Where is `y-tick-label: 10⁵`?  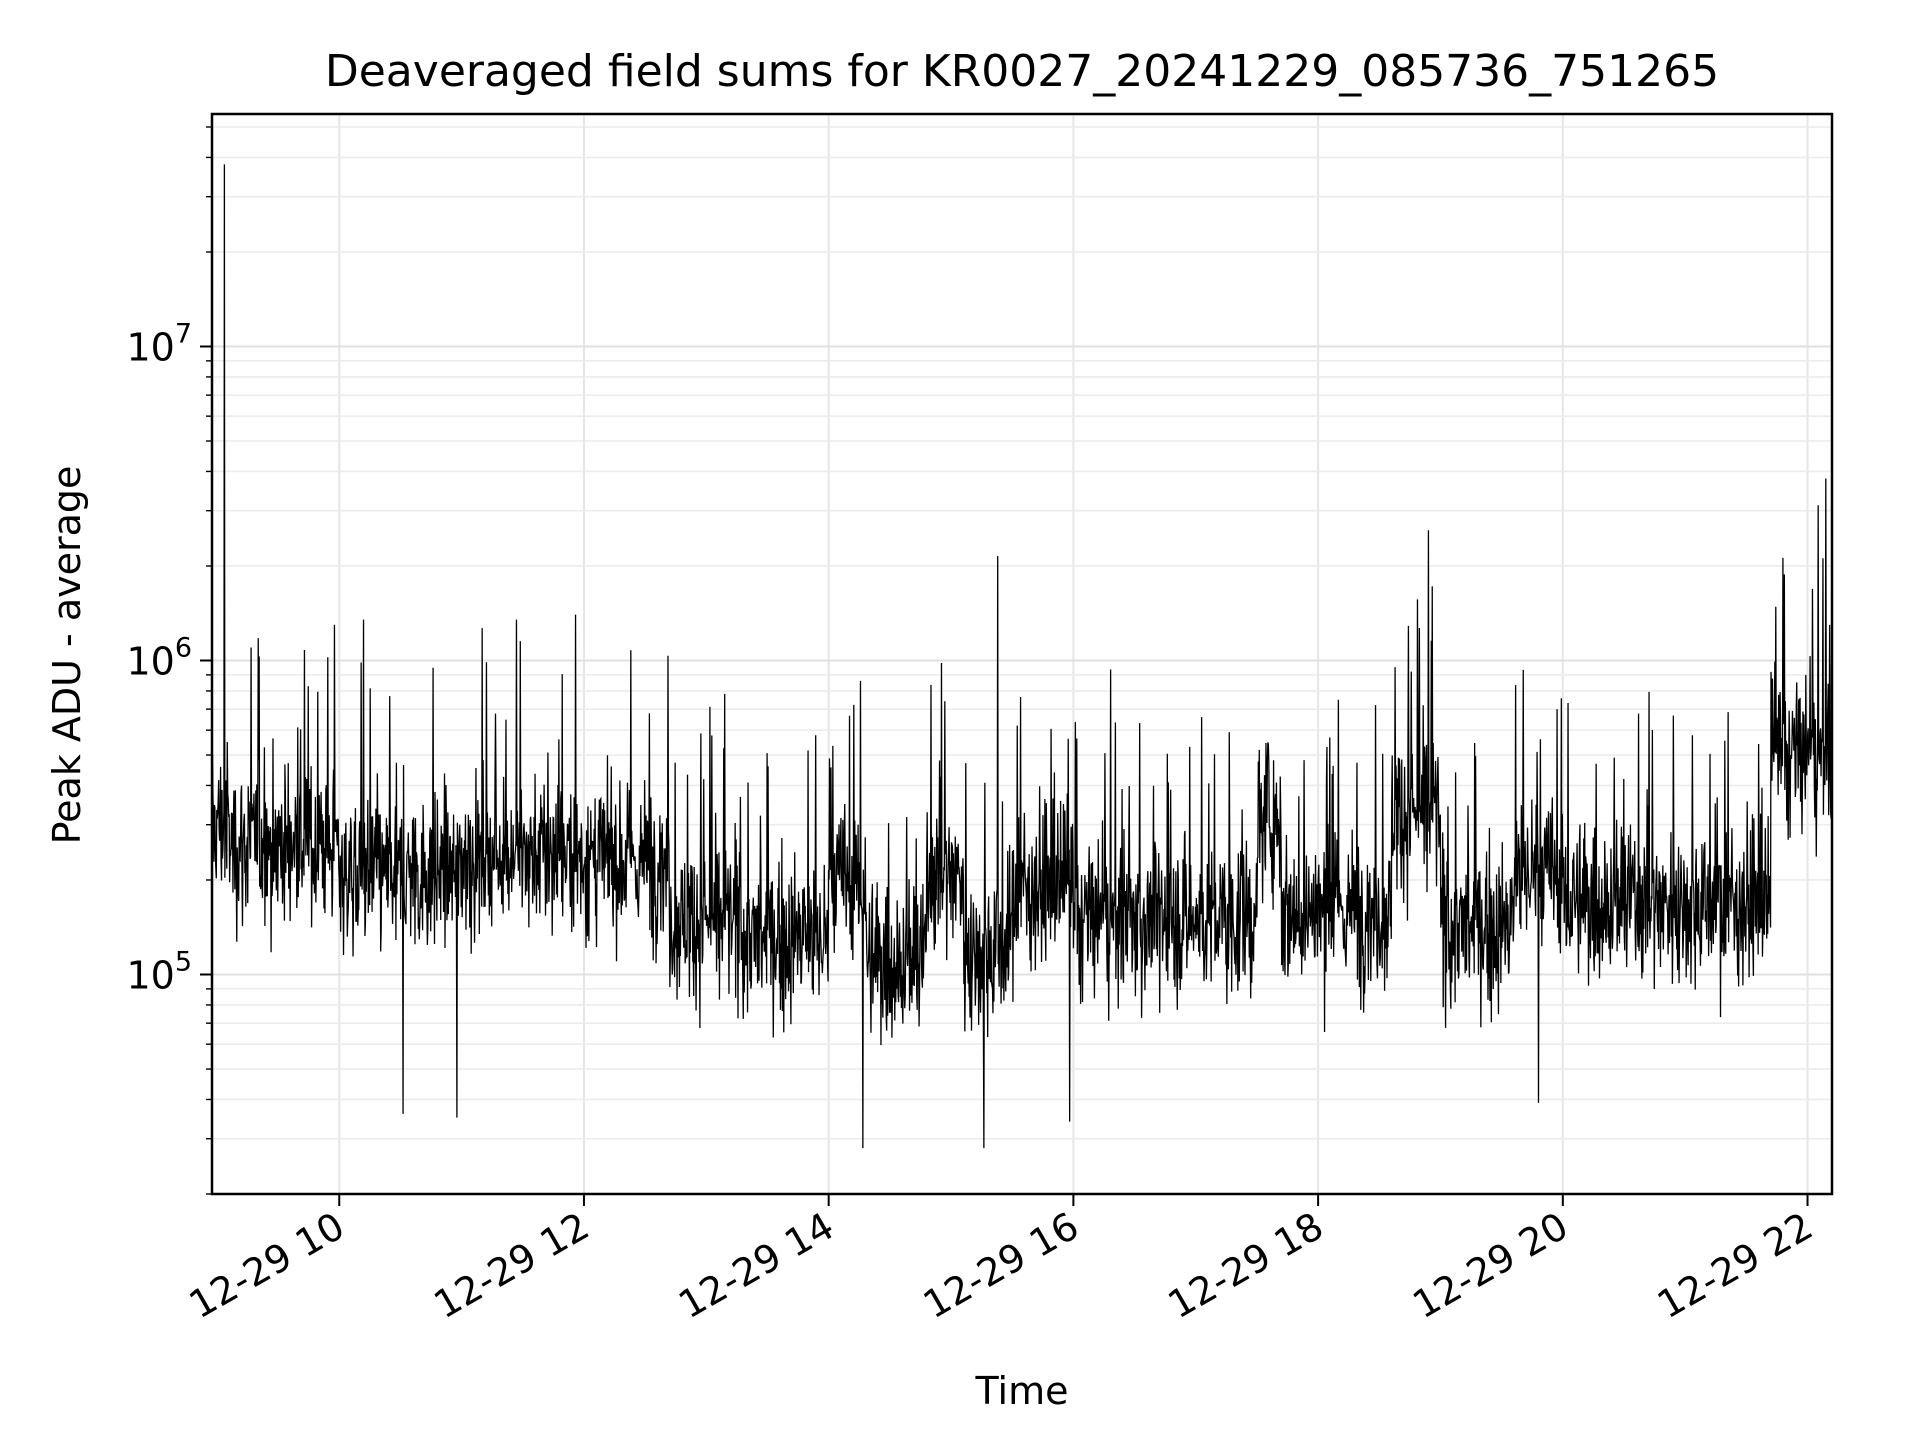 y-tick-label: 10⁵ is located at coordinates (159, 972).